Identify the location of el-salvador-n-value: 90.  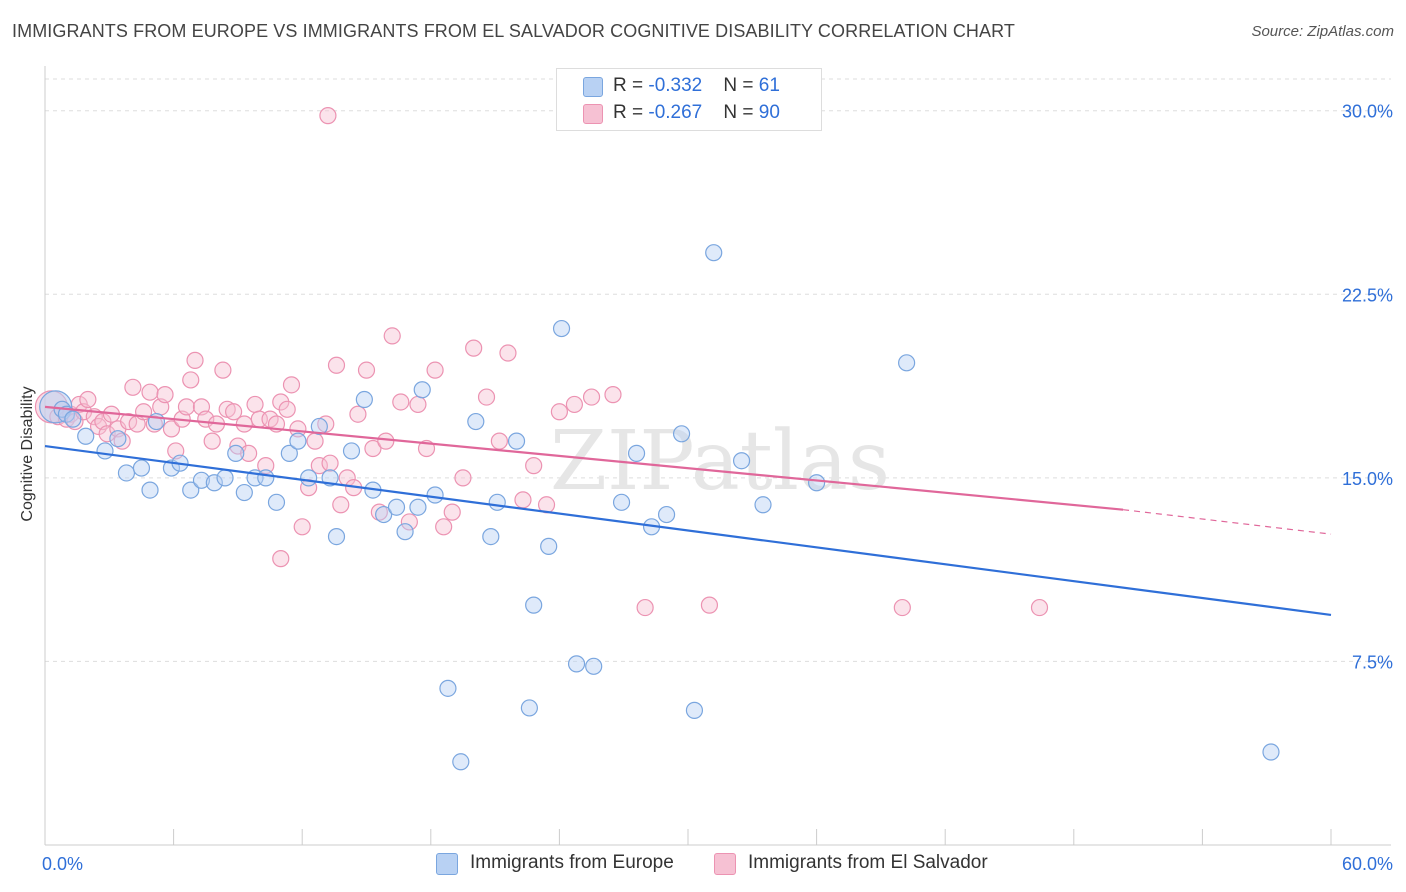
(769, 112).